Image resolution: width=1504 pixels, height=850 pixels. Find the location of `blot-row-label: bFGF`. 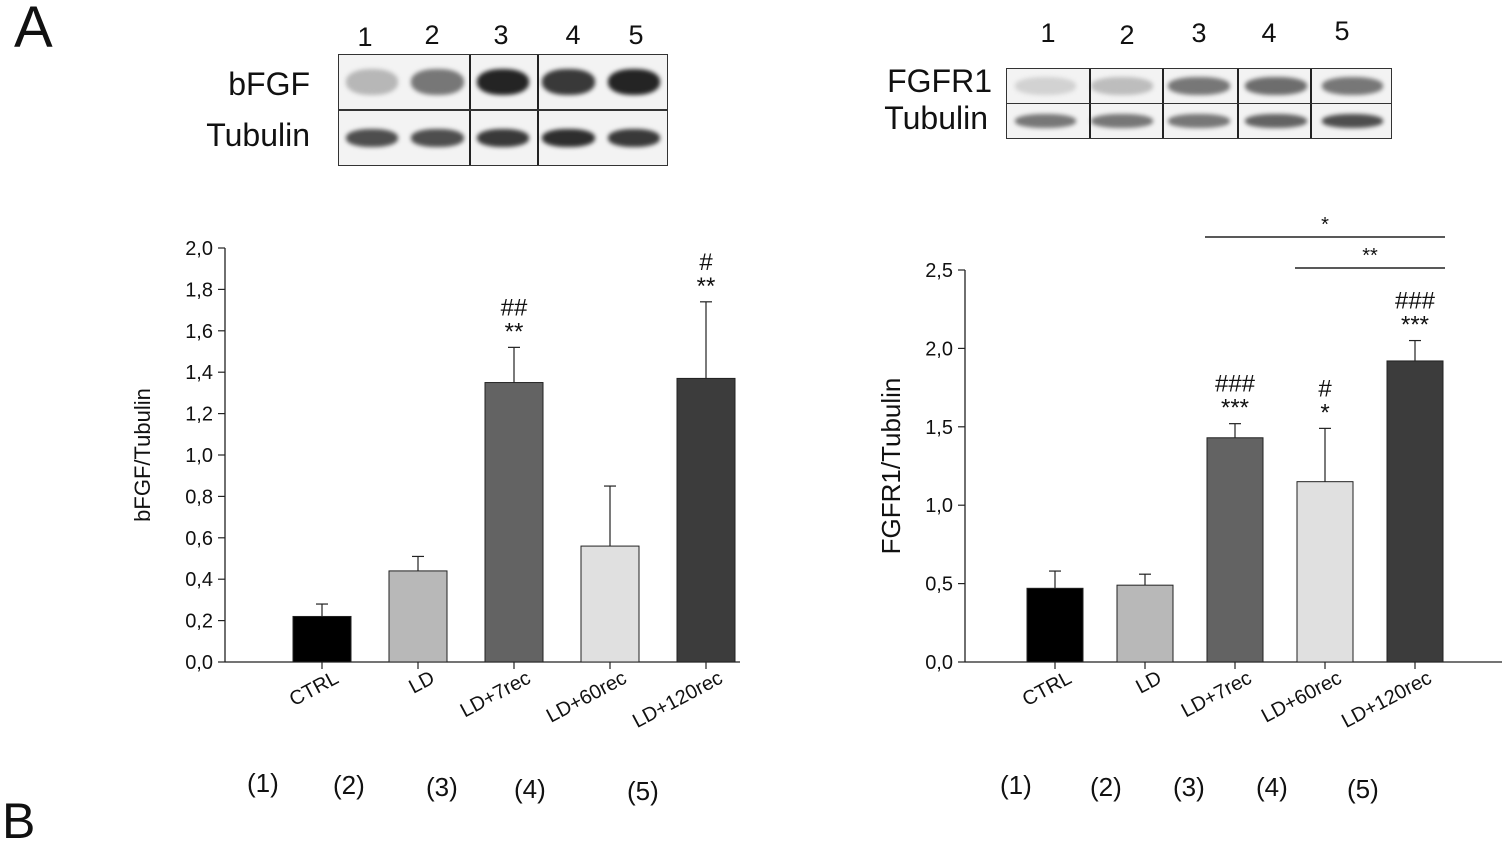

blot-row-label: bFGF is located at coordinates (269, 84).